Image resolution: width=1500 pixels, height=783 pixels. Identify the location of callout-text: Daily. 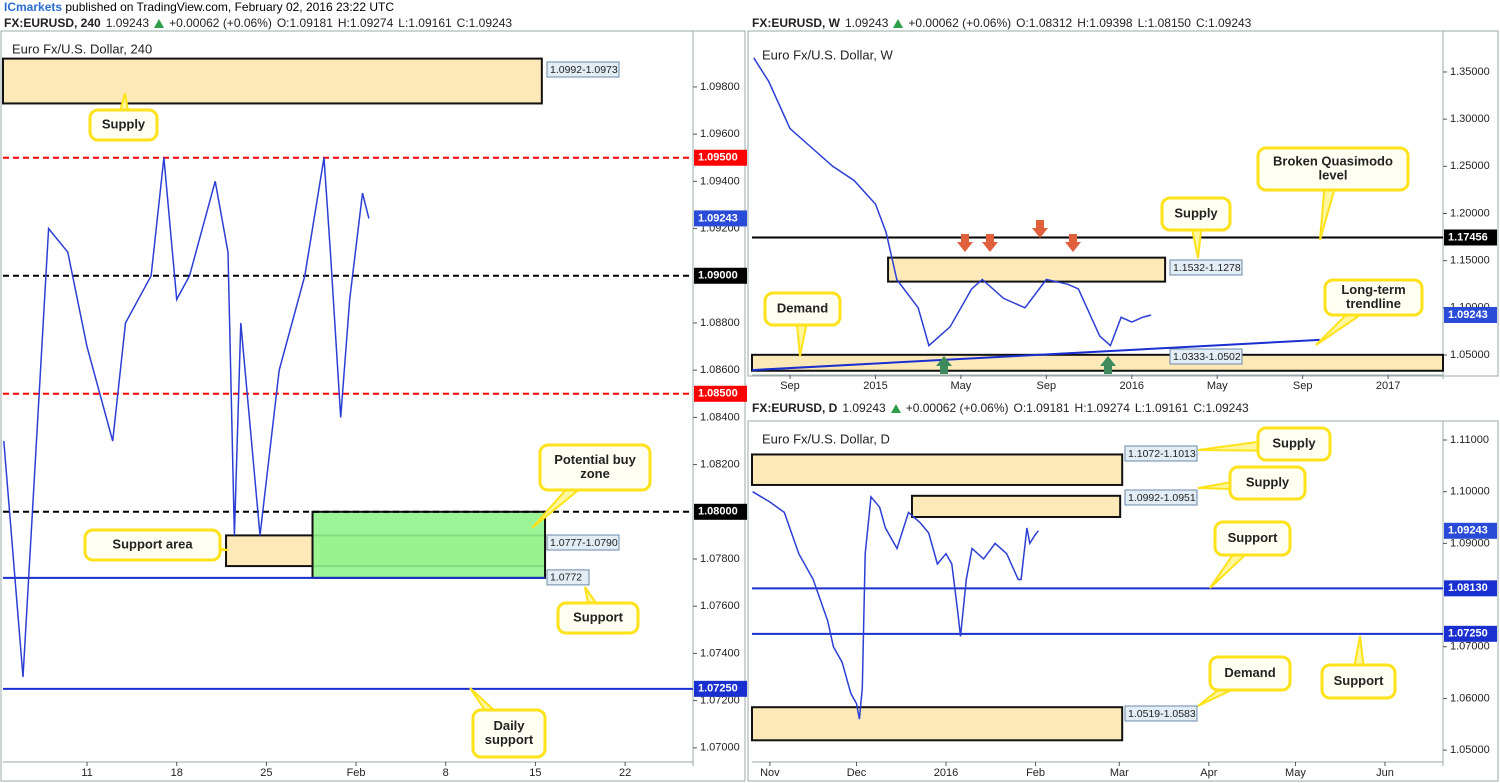
(509, 725).